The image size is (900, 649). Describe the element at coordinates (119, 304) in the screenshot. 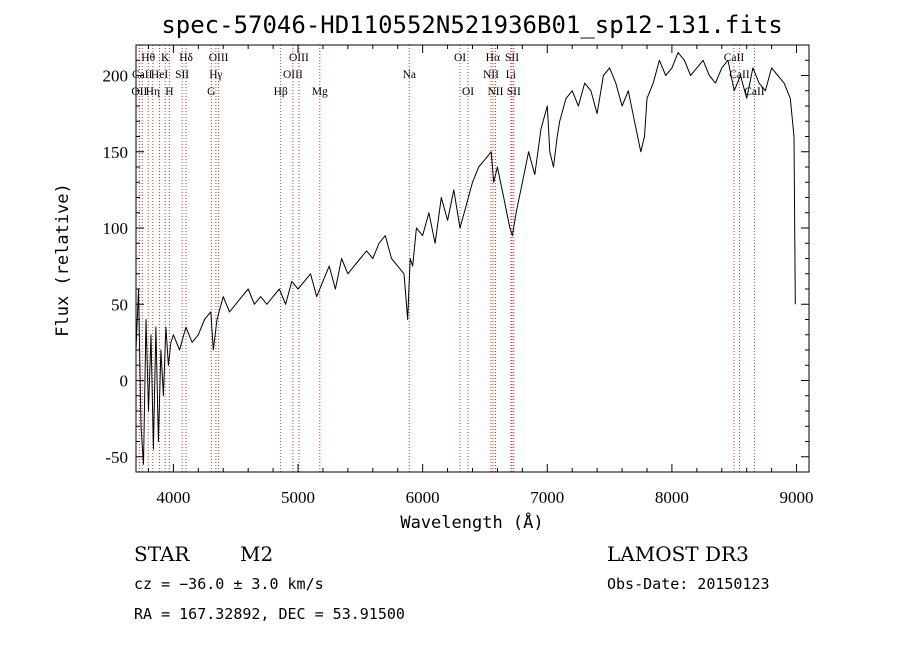

I see `y-tick-label: 50` at that location.